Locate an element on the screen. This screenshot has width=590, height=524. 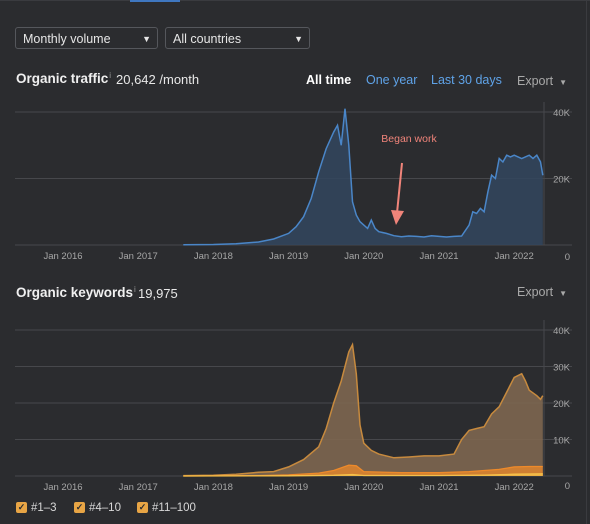
series-pos4-10-area is located at coordinates (363, 470).